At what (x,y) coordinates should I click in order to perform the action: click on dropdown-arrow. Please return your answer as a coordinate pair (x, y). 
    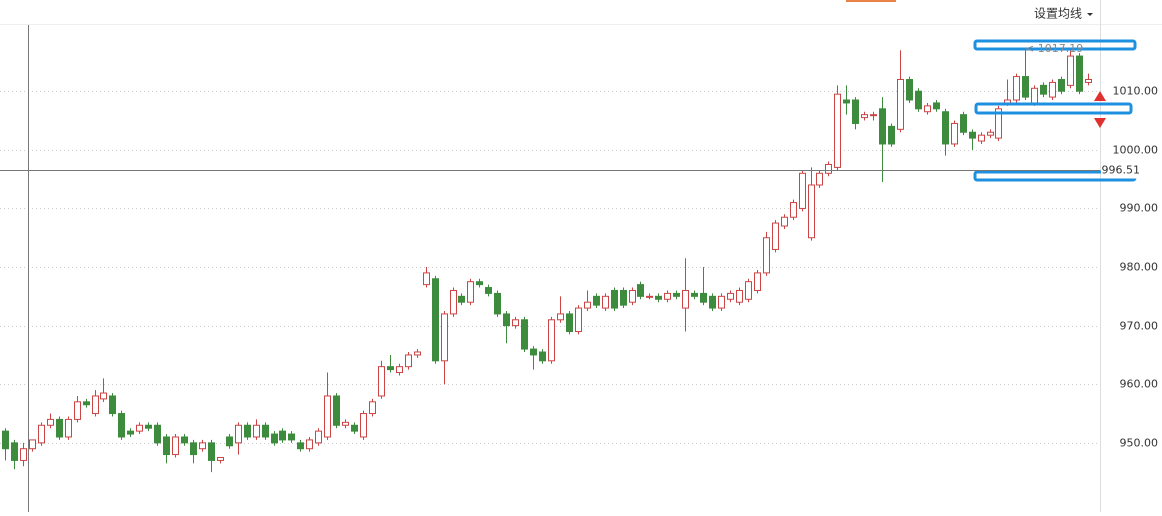
    Looking at the image, I should click on (1090, 14).